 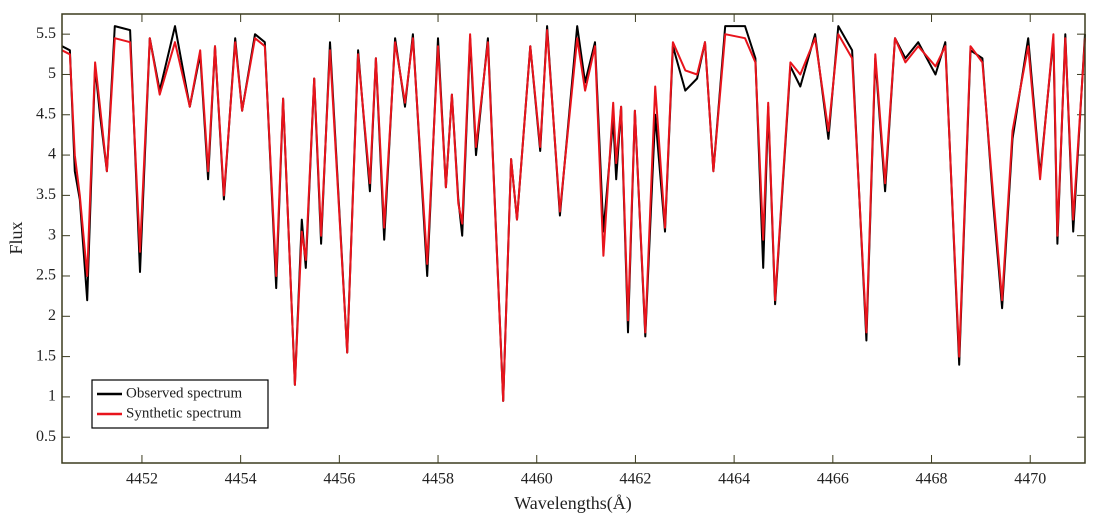 I want to click on x-tick-label: 4470, so click(x=1030, y=479).